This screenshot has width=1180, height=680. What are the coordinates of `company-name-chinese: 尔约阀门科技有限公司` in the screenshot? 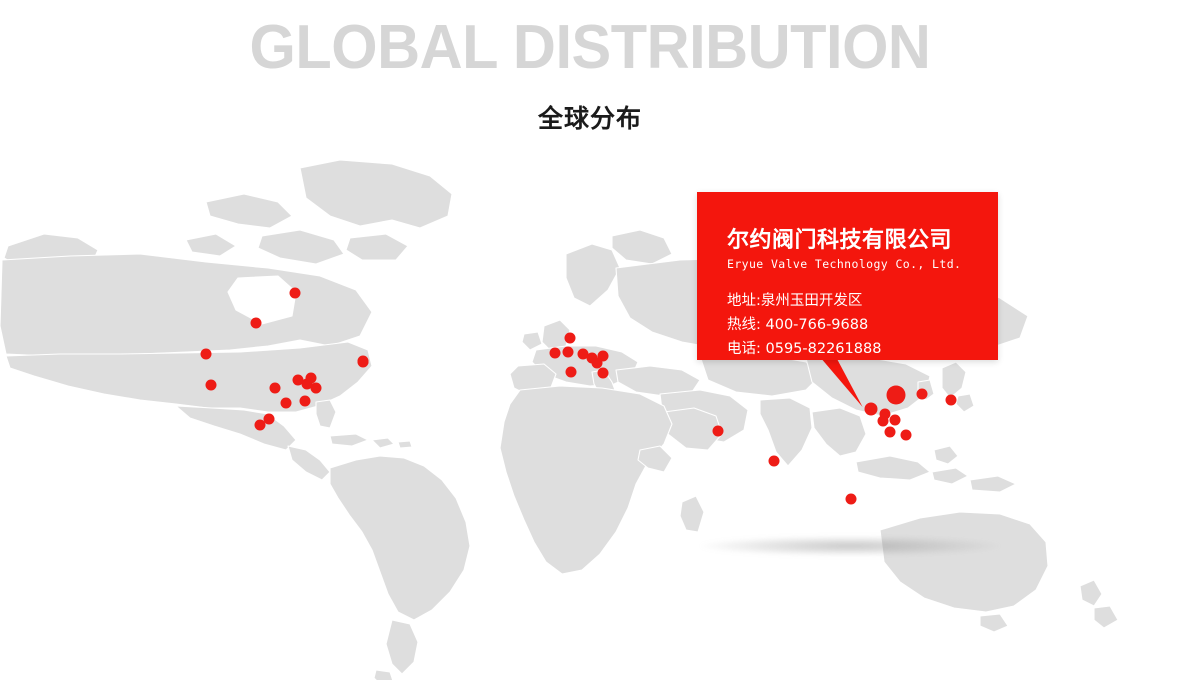 It's located at (840, 240).